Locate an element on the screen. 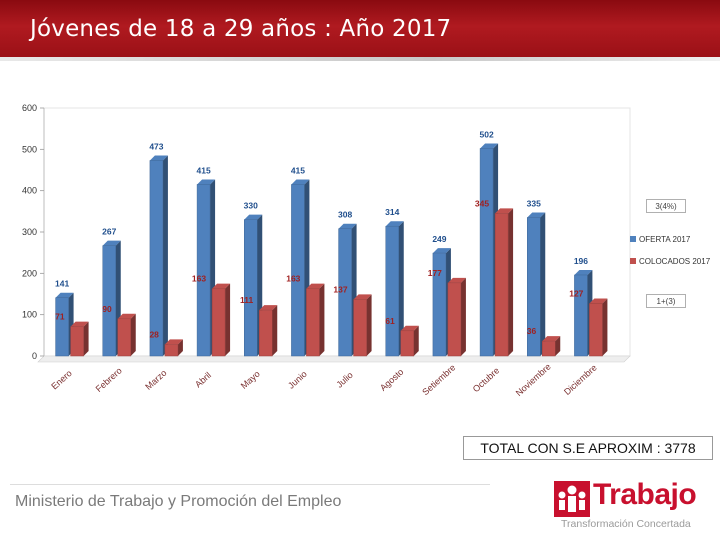 The height and width of the screenshot is (540, 720). data-label: 345 is located at coordinates (482, 203).